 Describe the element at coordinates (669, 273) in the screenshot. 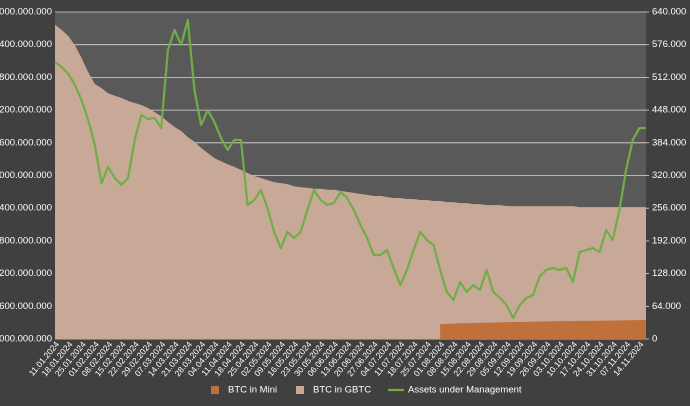

I see `y2-tick-label: 128.000` at that location.